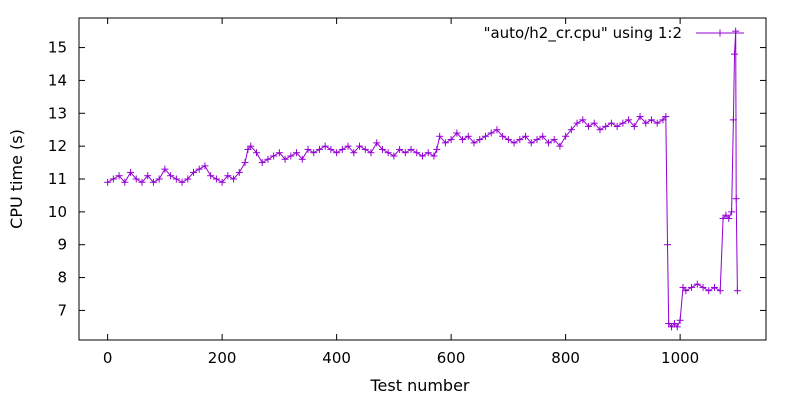  What do you see at coordinates (720, 33) in the screenshot?
I see `legend-swatch-marker` at bounding box center [720, 33].